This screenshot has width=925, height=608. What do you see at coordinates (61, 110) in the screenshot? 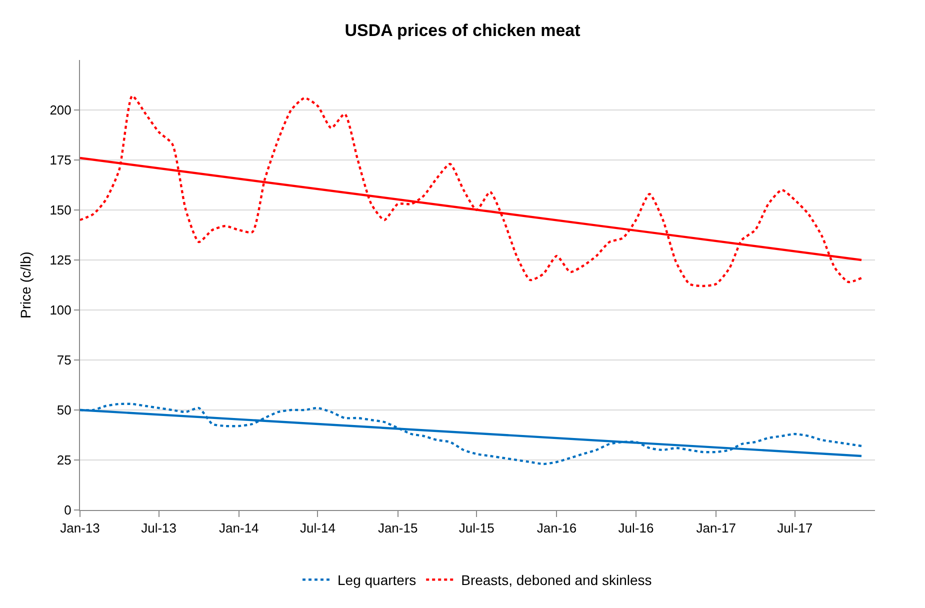
I see `y-tick-label: 200` at bounding box center [61, 110].